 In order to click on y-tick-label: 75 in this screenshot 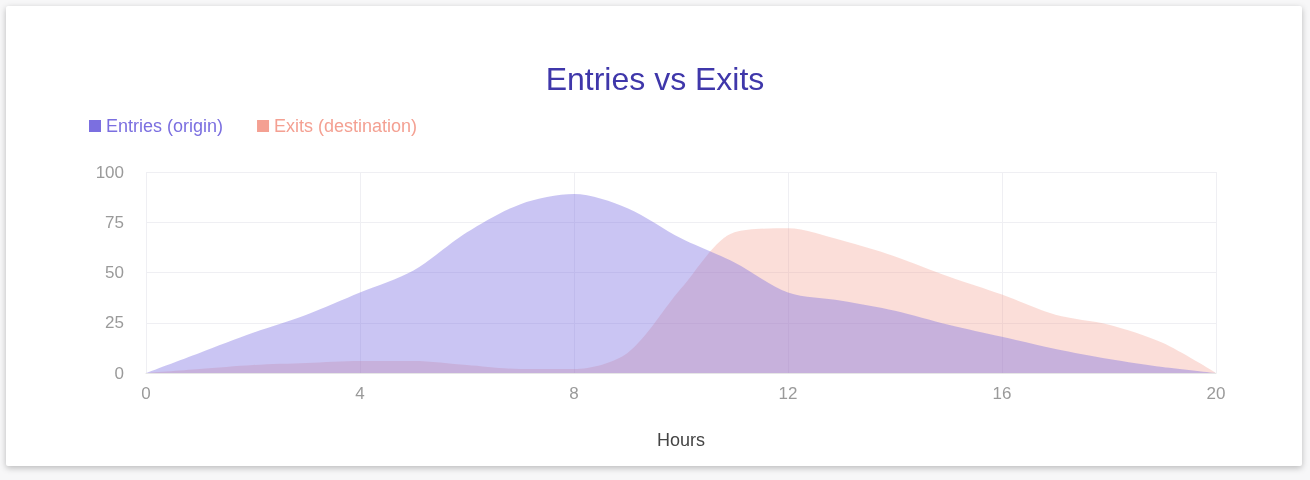, I will do `click(114, 222)`.